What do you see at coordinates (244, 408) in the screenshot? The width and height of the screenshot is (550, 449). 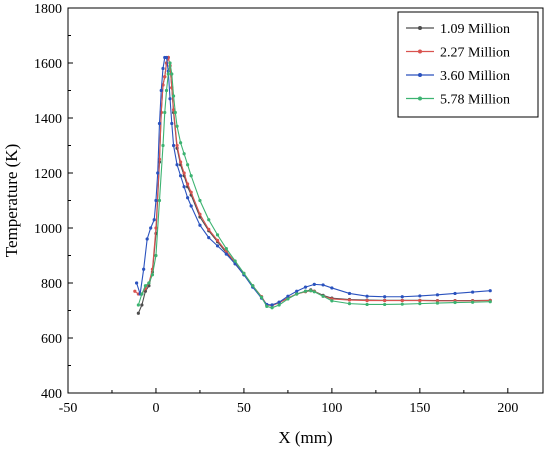 I see `x-tick-label: 50` at bounding box center [244, 408].